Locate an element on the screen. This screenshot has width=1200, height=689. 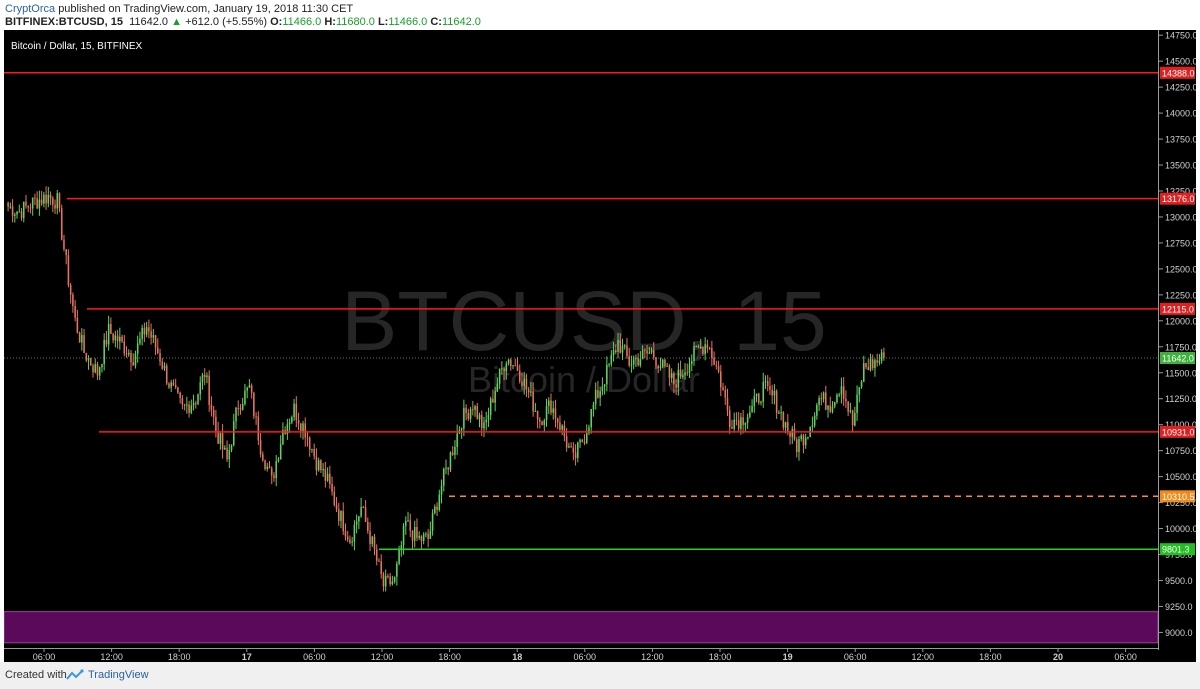
y-tick-label: 14750.0 is located at coordinates (1180, 36).